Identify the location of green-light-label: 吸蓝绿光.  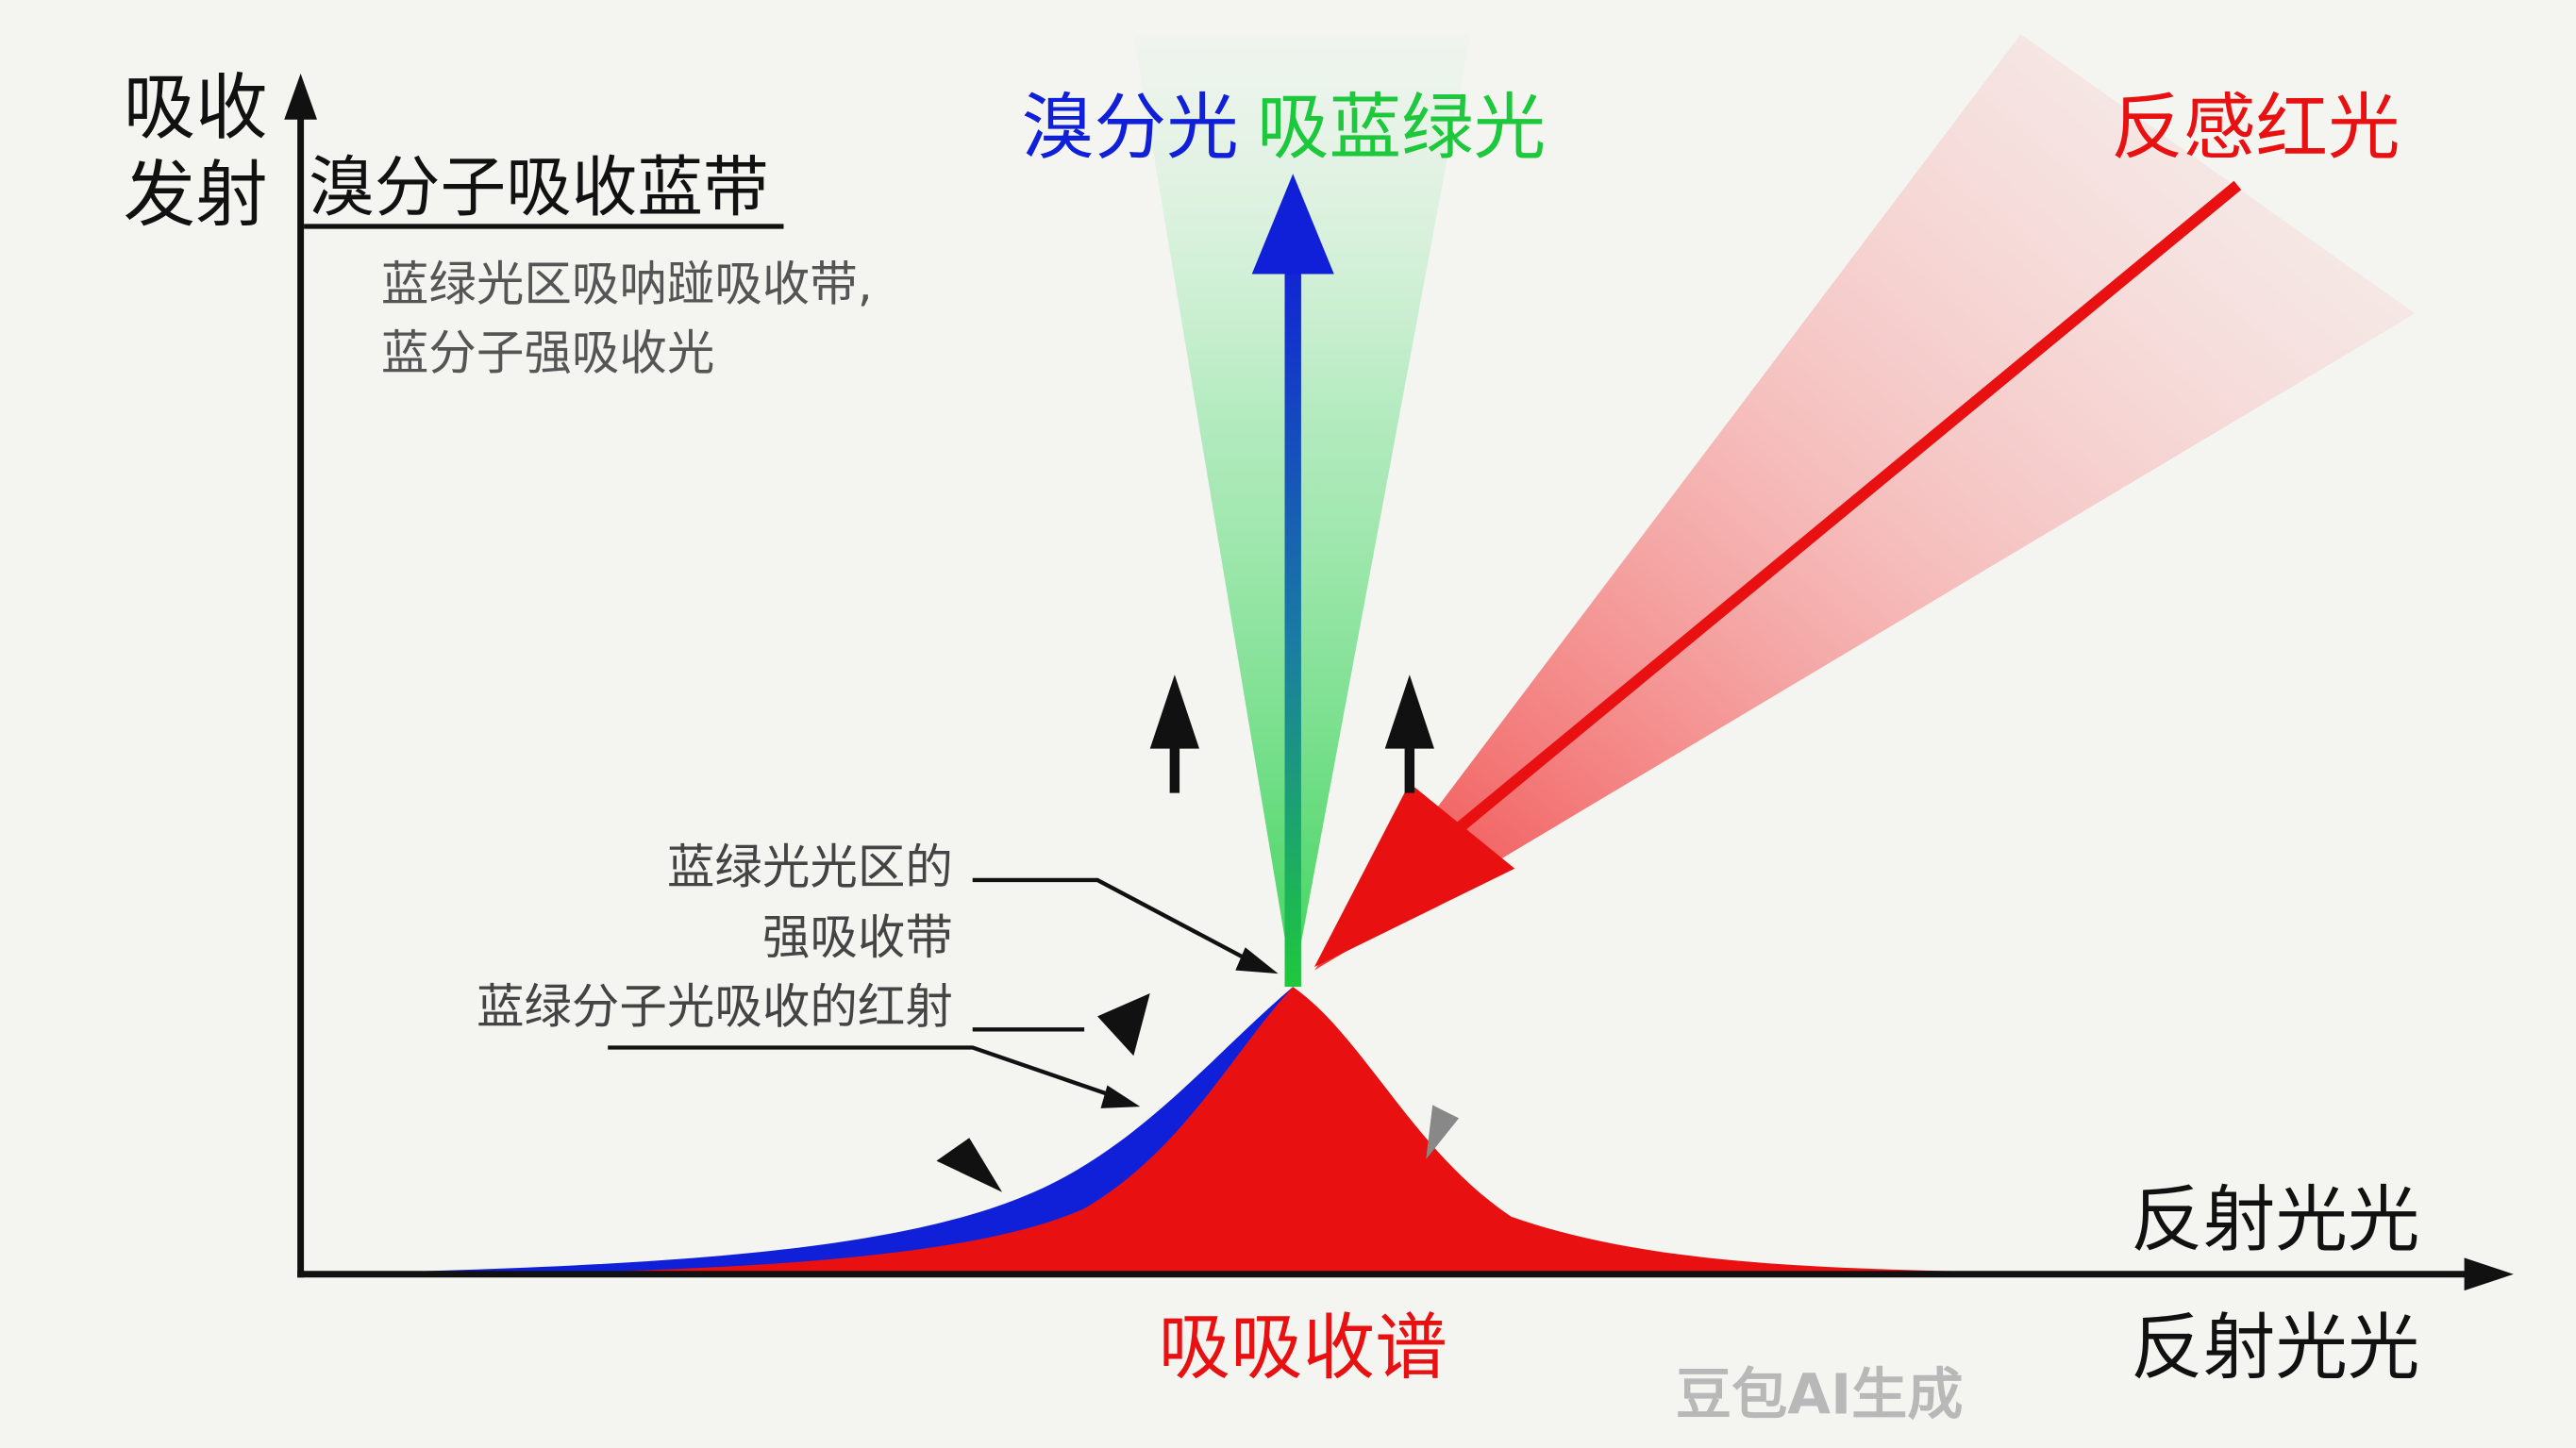
(1401, 129).